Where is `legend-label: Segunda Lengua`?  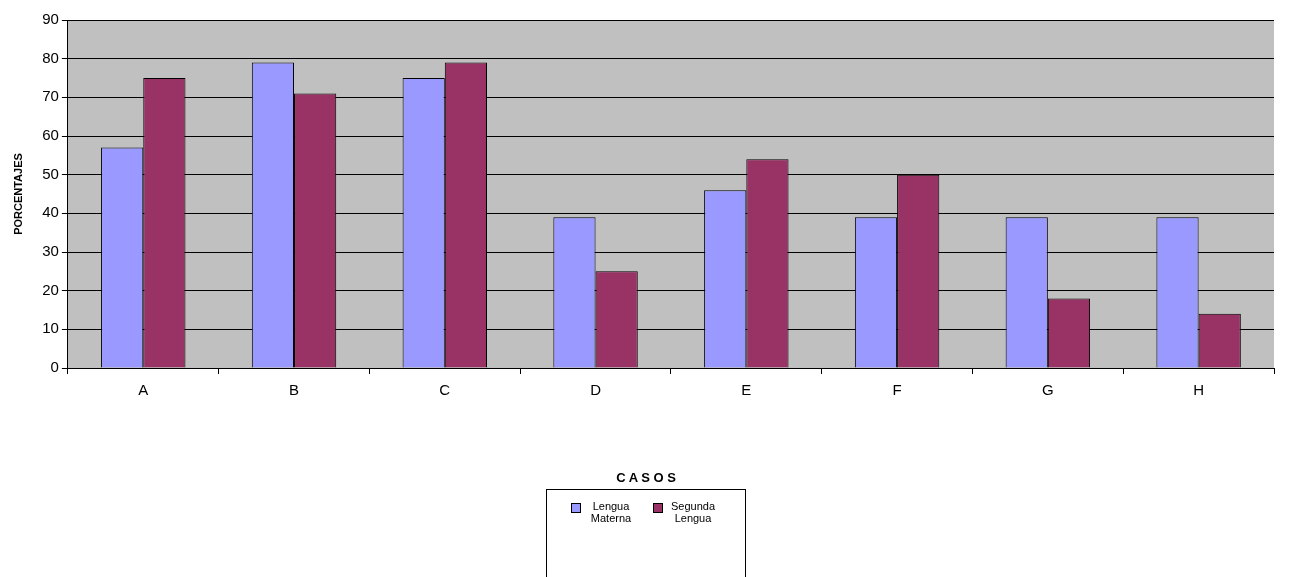 legend-label: Segunda Lengua is located at coordinates (692, 512).